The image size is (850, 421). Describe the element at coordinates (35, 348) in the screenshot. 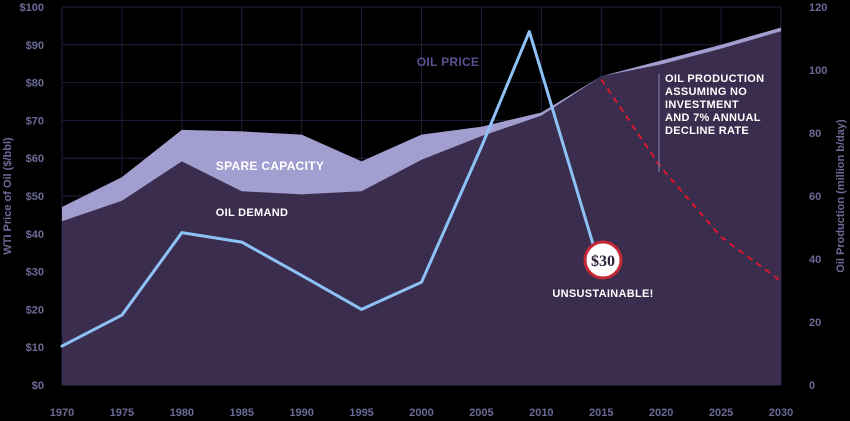

I see `y-left-tick-label: $10` at that location.